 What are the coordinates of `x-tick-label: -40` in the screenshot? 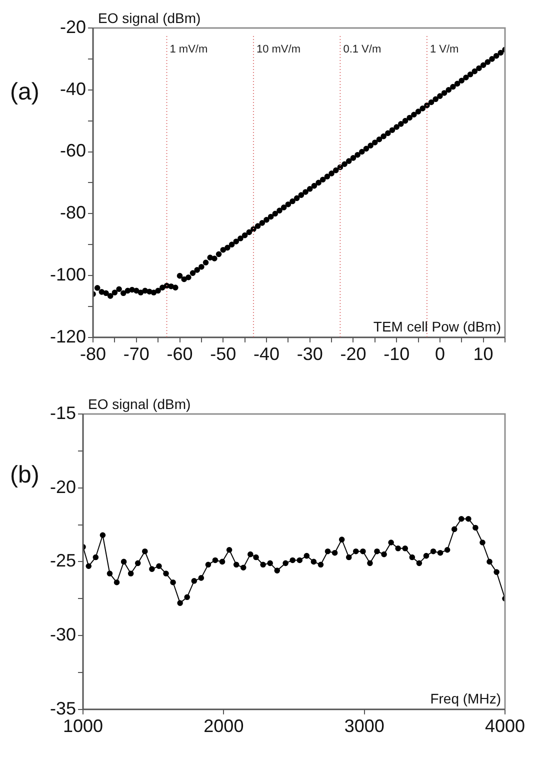 It's located at (266, 354).